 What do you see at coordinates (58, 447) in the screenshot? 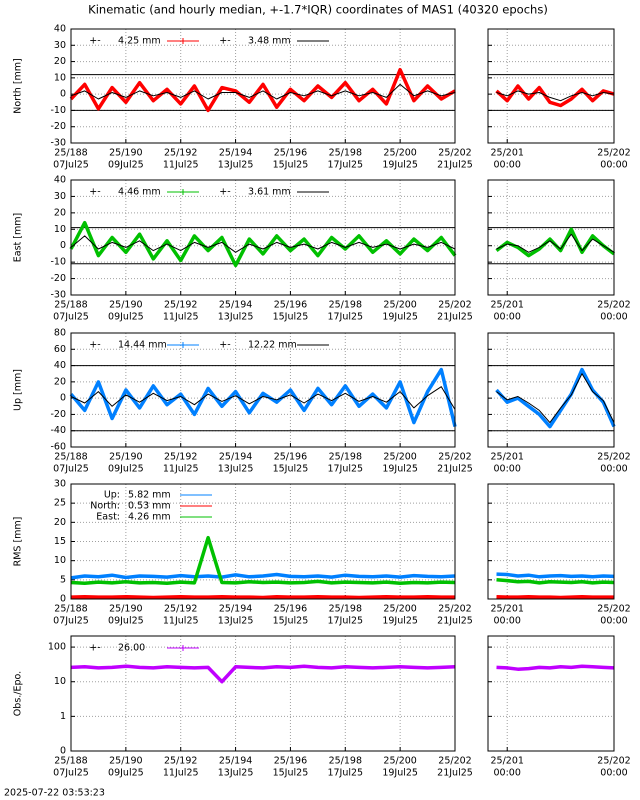
I see `y-tick-label: -60` at bounding box center [58, 447].